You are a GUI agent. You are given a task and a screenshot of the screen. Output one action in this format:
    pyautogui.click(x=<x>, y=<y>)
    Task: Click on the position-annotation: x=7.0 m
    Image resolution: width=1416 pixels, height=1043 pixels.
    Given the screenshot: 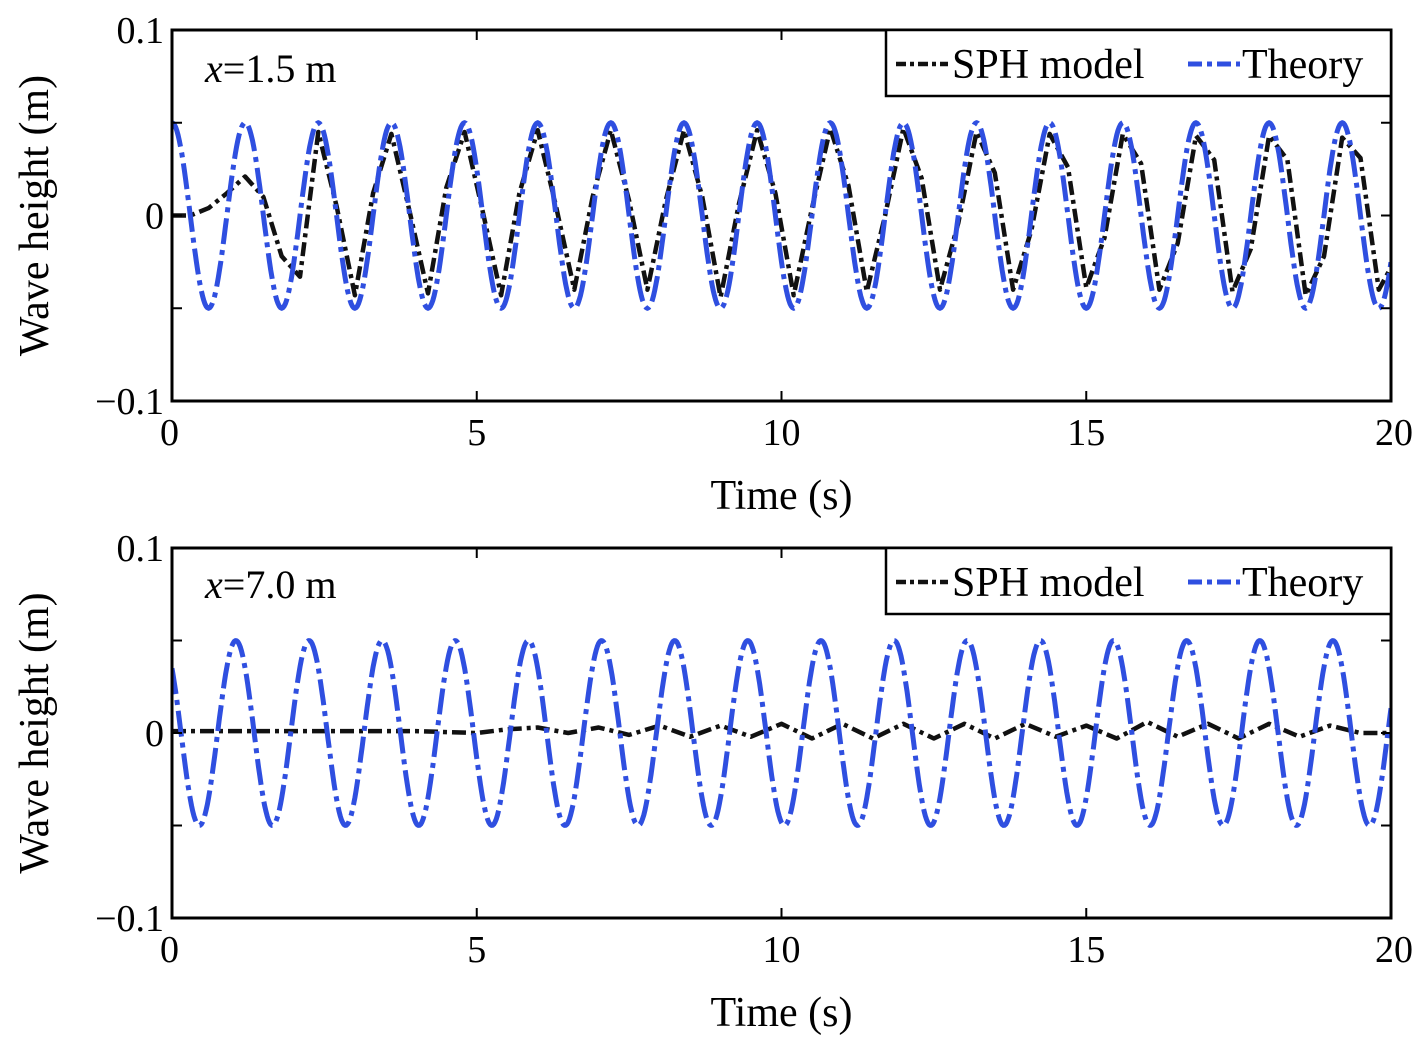 What is the action you would take?
    pyautogui.click(x=270, y=584)
    